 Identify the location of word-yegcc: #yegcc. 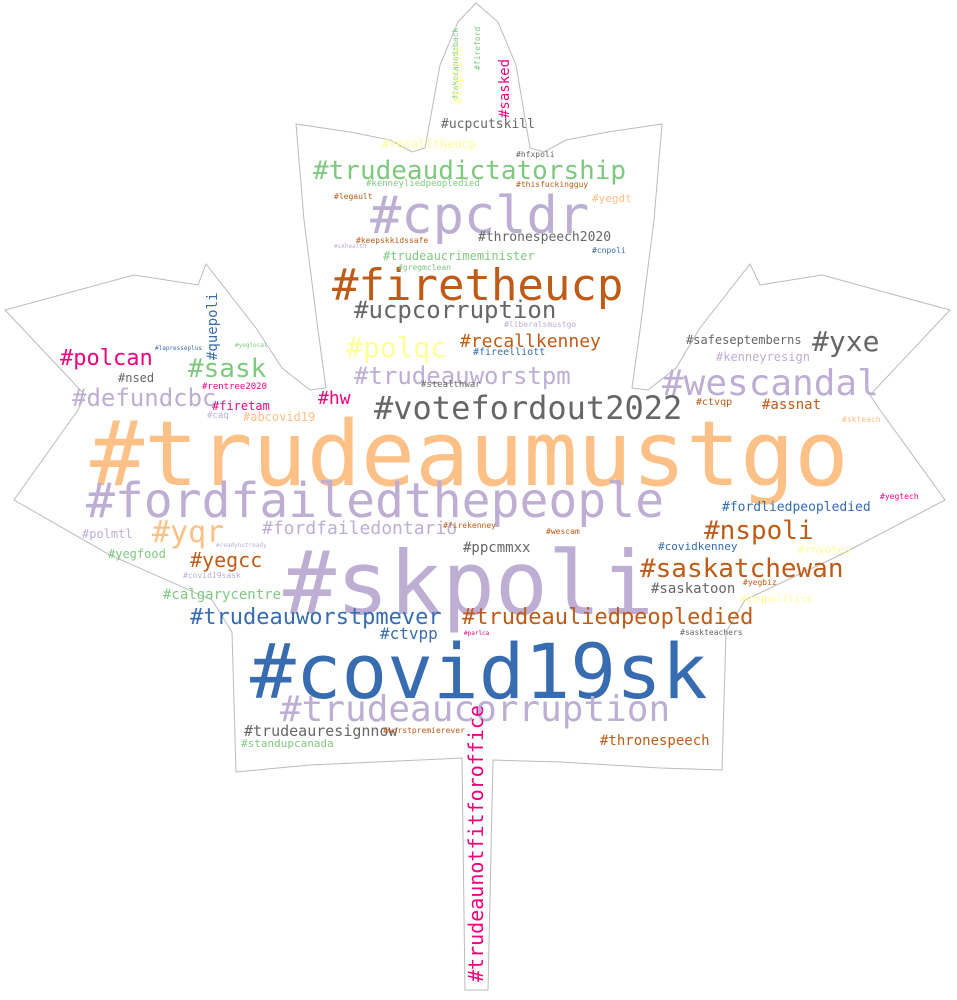
(226, 560).